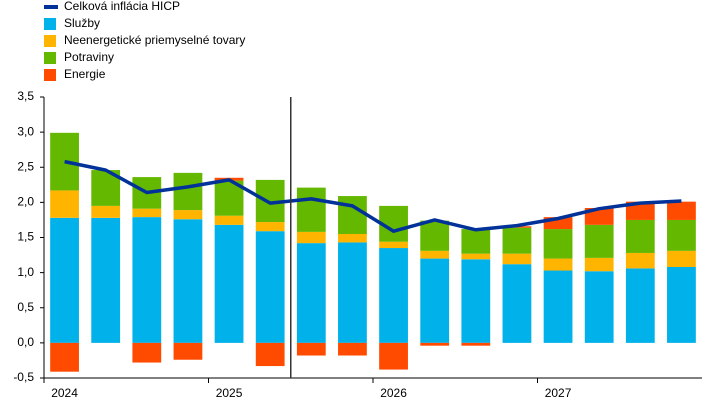  Describe the element at coordinates (25, 342) in the screenshot. I see `y-tick-label: 0,0` at that location.